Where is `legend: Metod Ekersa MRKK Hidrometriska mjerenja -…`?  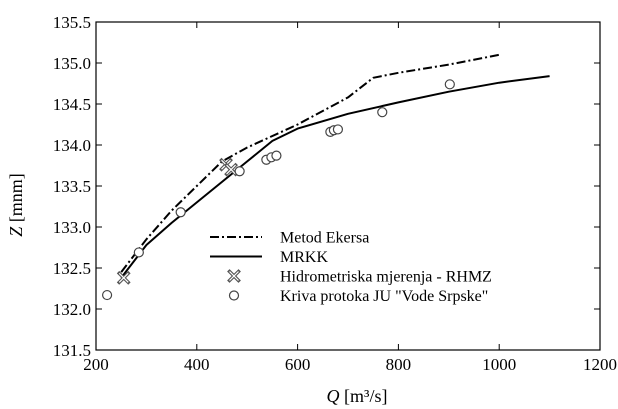
legend: Metod Ekersa MRKK Hidrometriska mjerenja -… is located at coordinates (351, 267).